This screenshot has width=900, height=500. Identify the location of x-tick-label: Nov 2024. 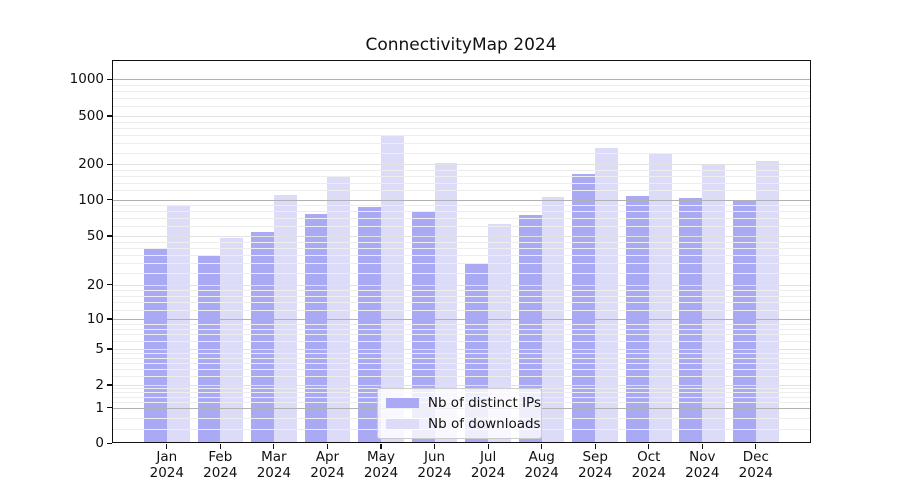
(702, 465).